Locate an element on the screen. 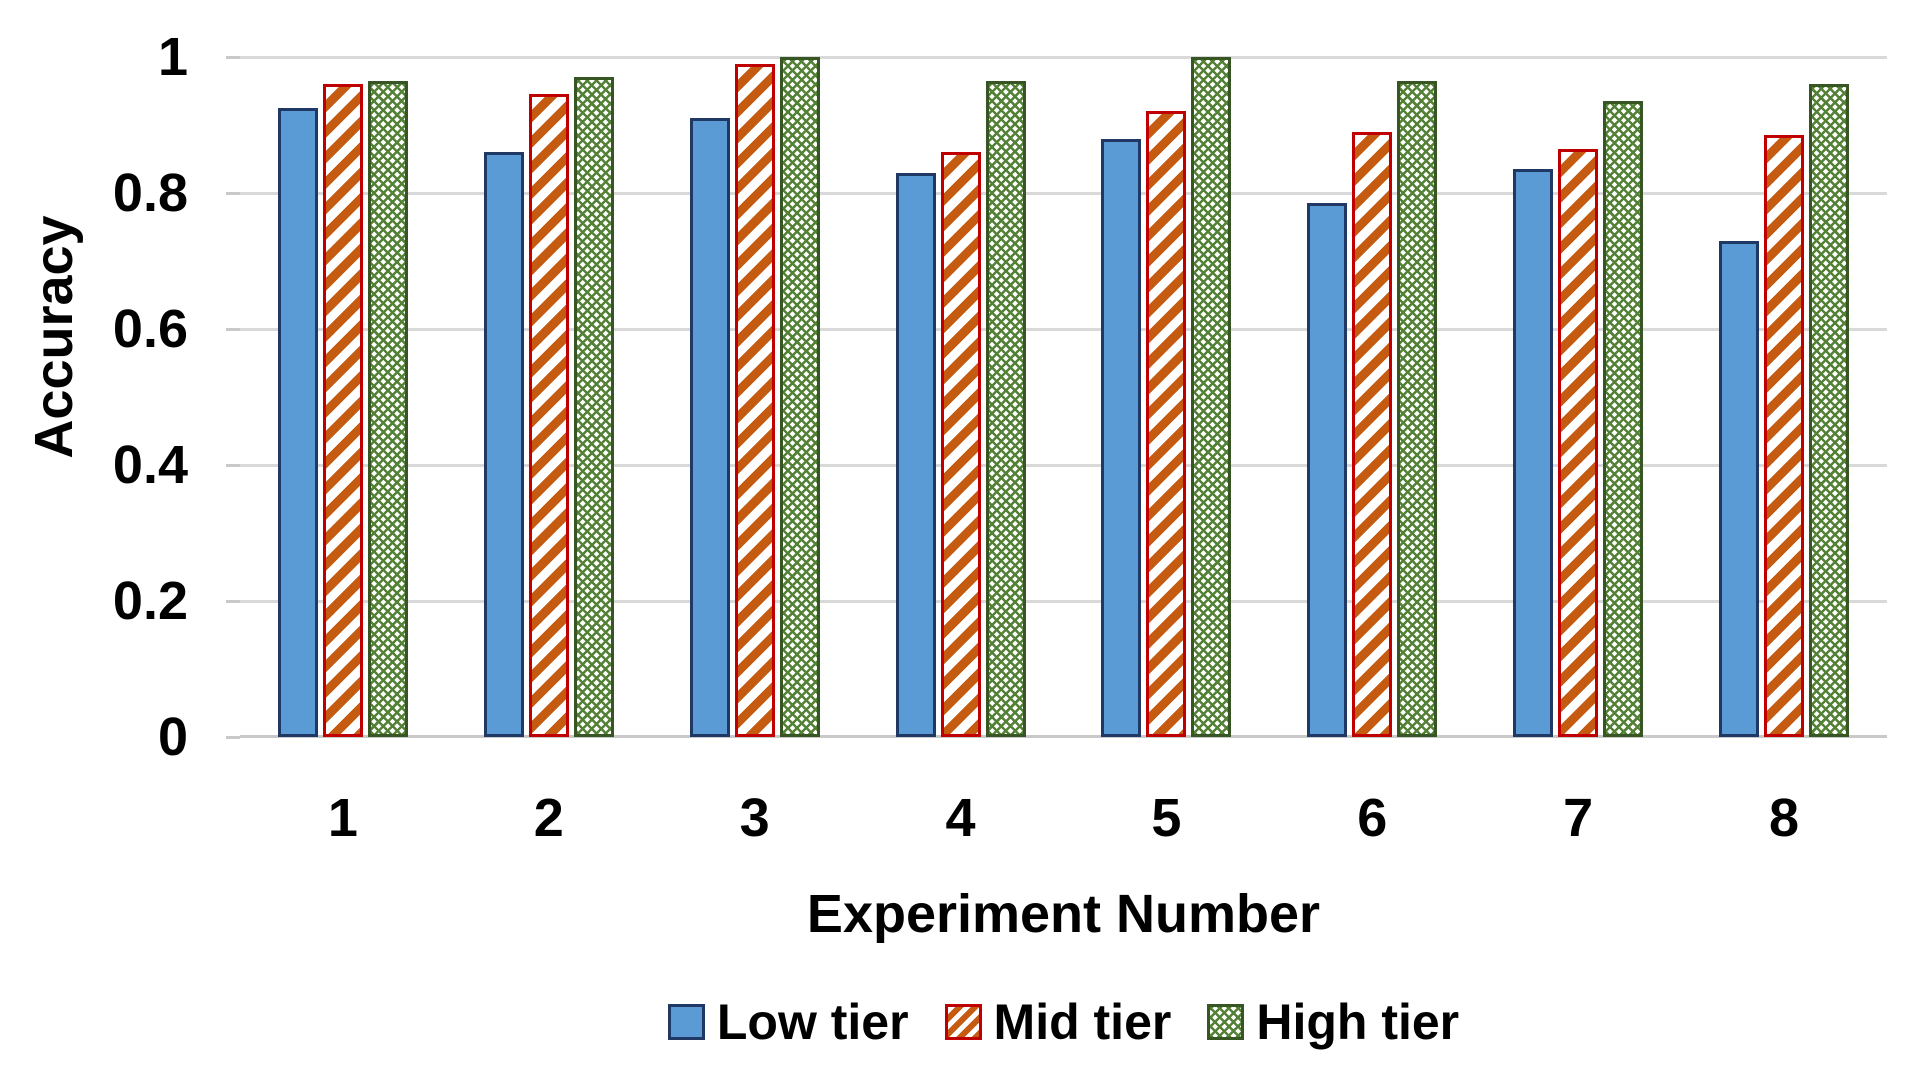  x-tick-label: 7 is located at coordinates (1578, 818).